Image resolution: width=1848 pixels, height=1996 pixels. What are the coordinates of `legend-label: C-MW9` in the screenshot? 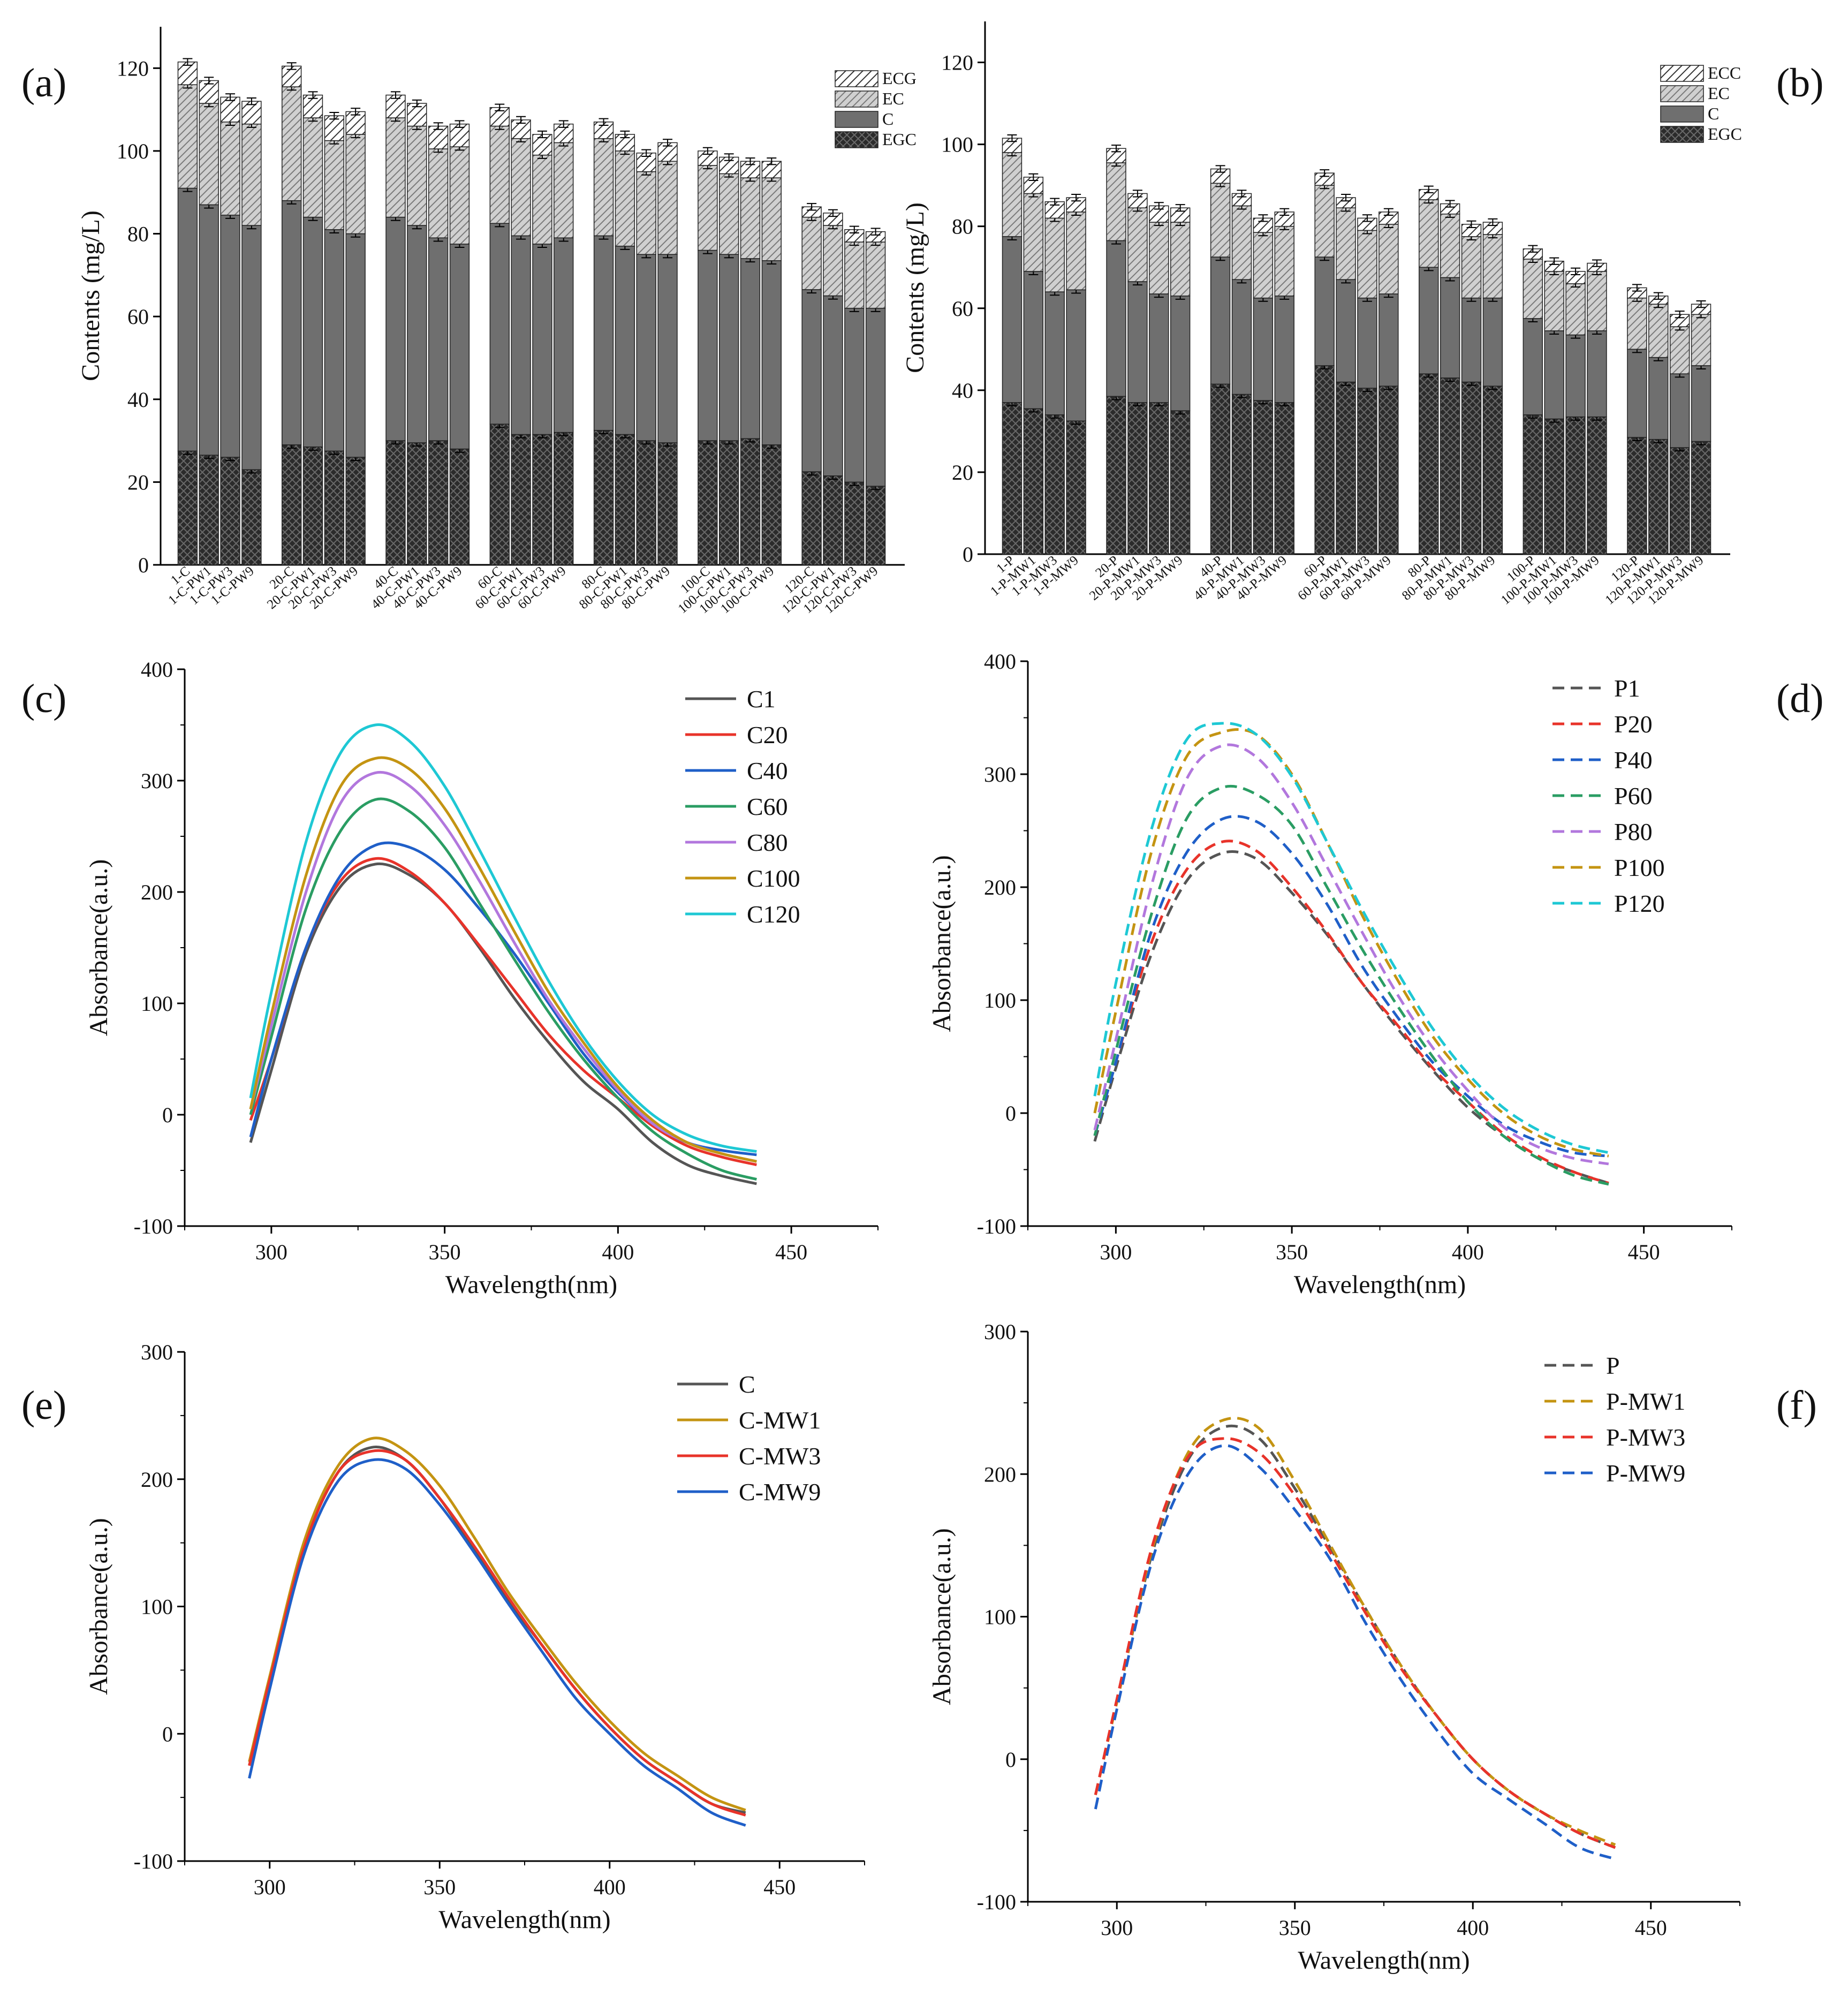 It's located at (780, 1492).